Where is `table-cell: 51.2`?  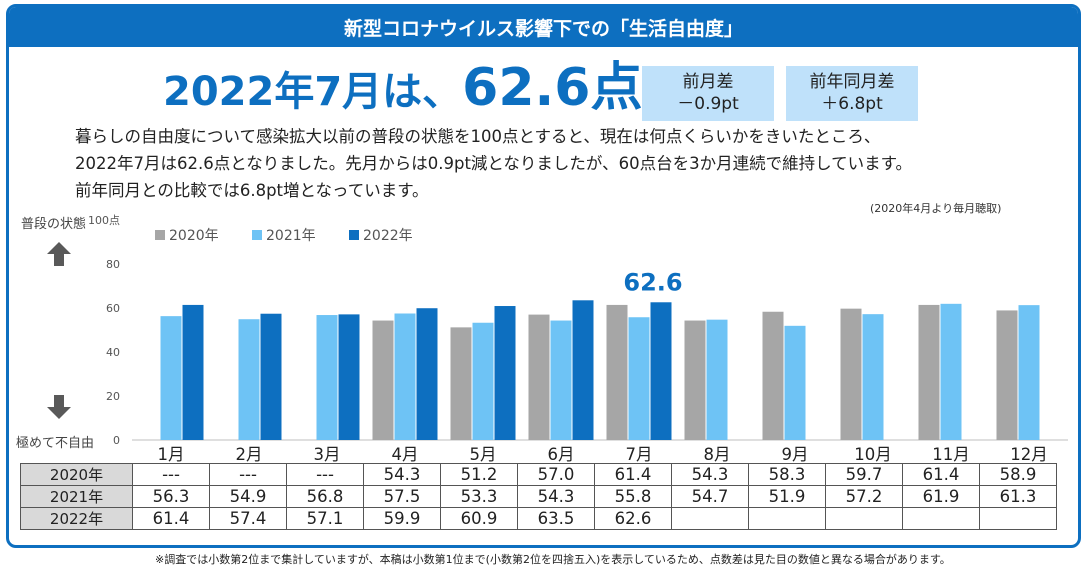 table-cell: 51.2 is located at coordinates (479, 474).